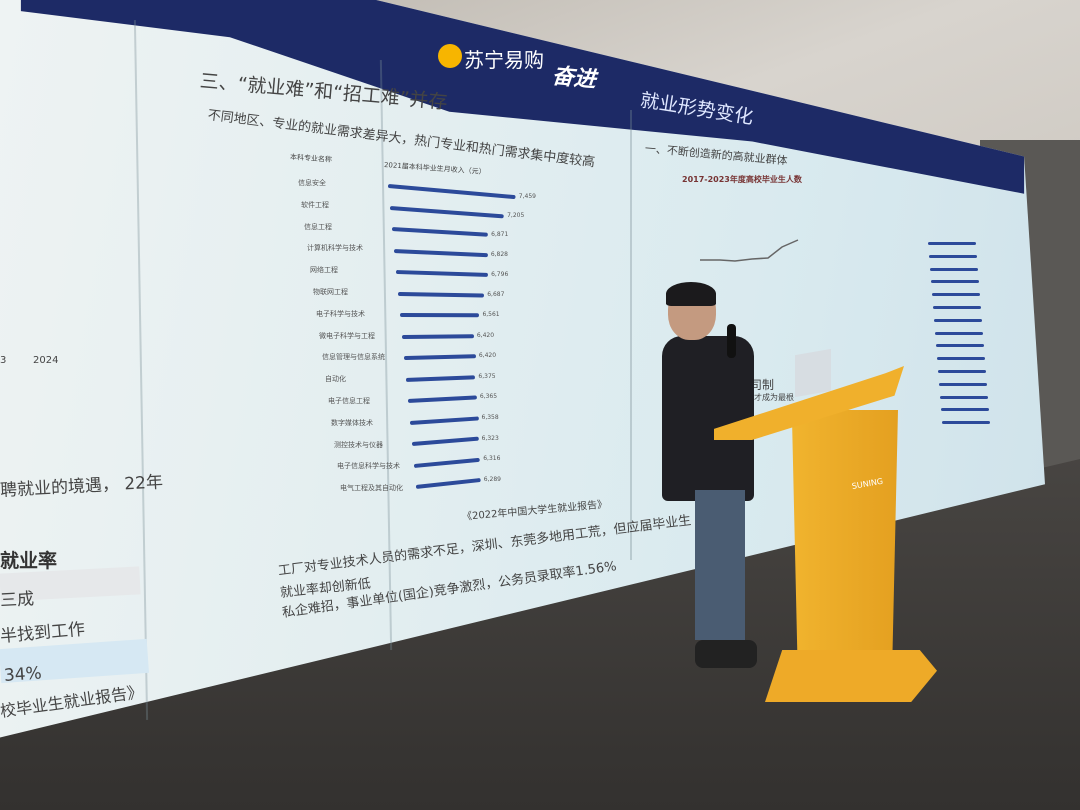 Image resolution: width=1080 pixels, height=810 pixels. What do you see at coordinates (29, 561) in the screenshot?
I see `left-heading: 就业率` at bounding box center [29, 561].